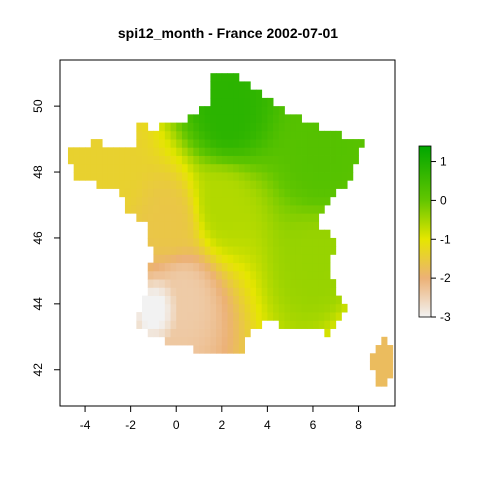 The image size is (480, 480). I want to click on x-tick-label: 6, so click(313, 425).